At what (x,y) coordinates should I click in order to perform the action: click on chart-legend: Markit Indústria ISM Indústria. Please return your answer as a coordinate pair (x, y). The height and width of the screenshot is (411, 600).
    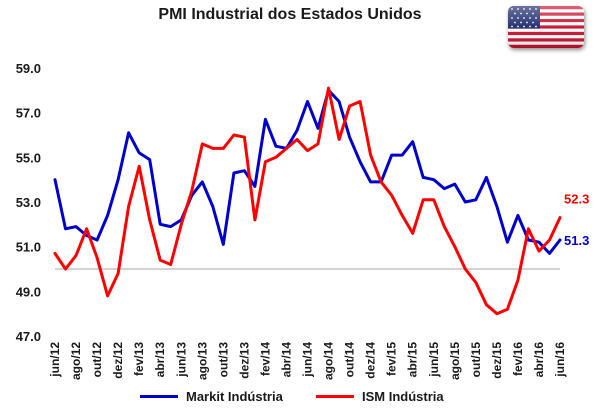
    Looking at the image, I should click on (300, 398).